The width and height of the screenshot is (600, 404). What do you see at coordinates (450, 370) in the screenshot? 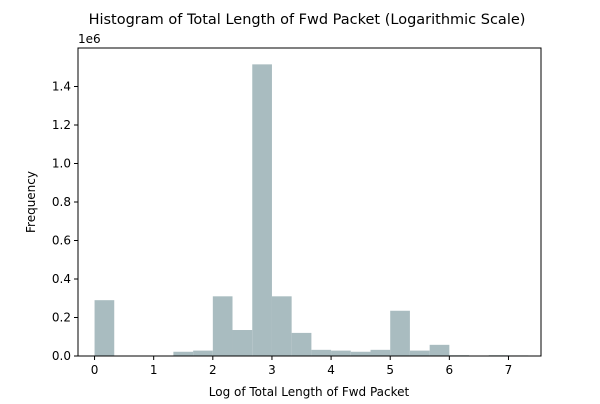
I see `x-tick-label-6: 6` at bounding box center [450, 370].